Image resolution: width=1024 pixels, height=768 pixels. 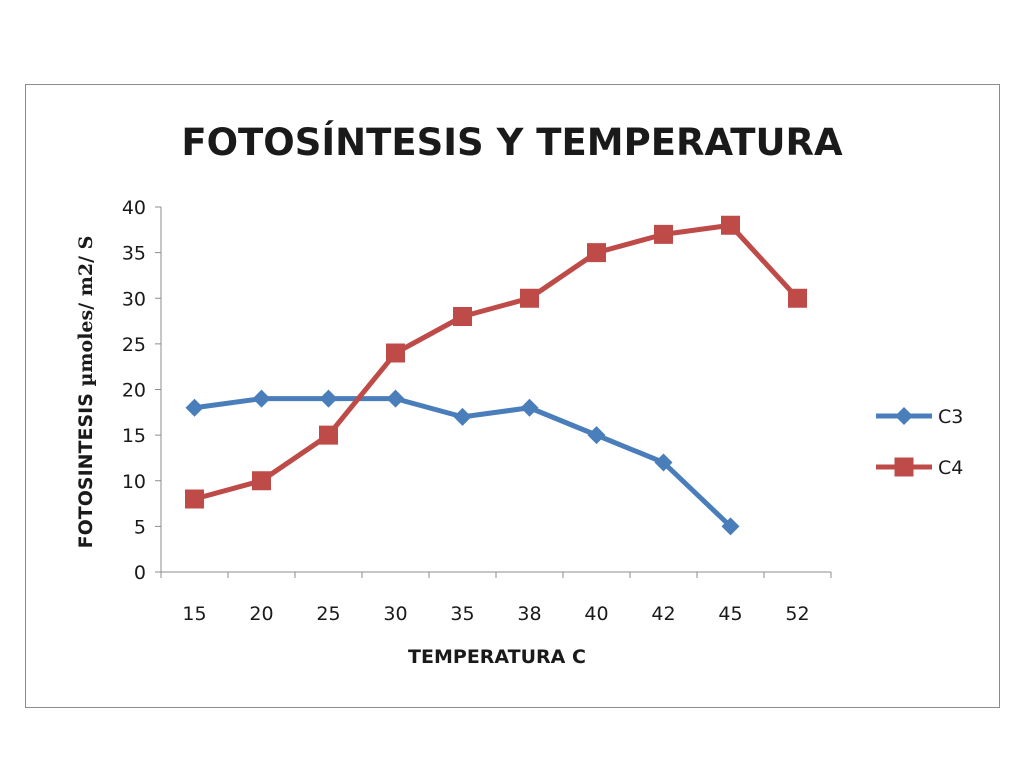 What do you see at coordinates (919, 442) in the screenshot?
I see `legend: C3 C4` at bounding box center [919, 442].